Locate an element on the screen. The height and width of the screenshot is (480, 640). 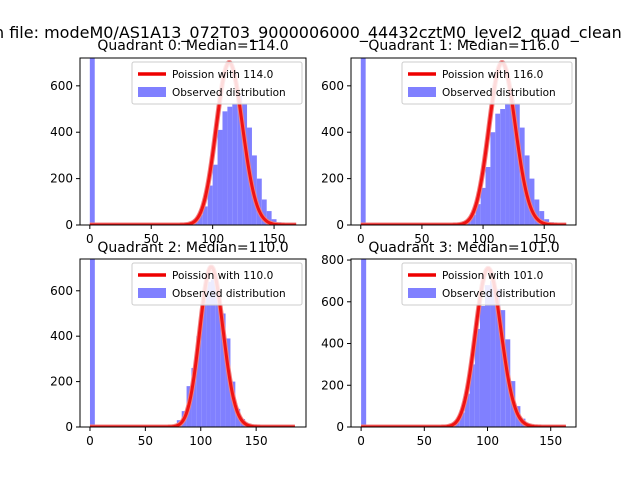
quadrant-0-axes-frame is located at coordinates (193, 141).